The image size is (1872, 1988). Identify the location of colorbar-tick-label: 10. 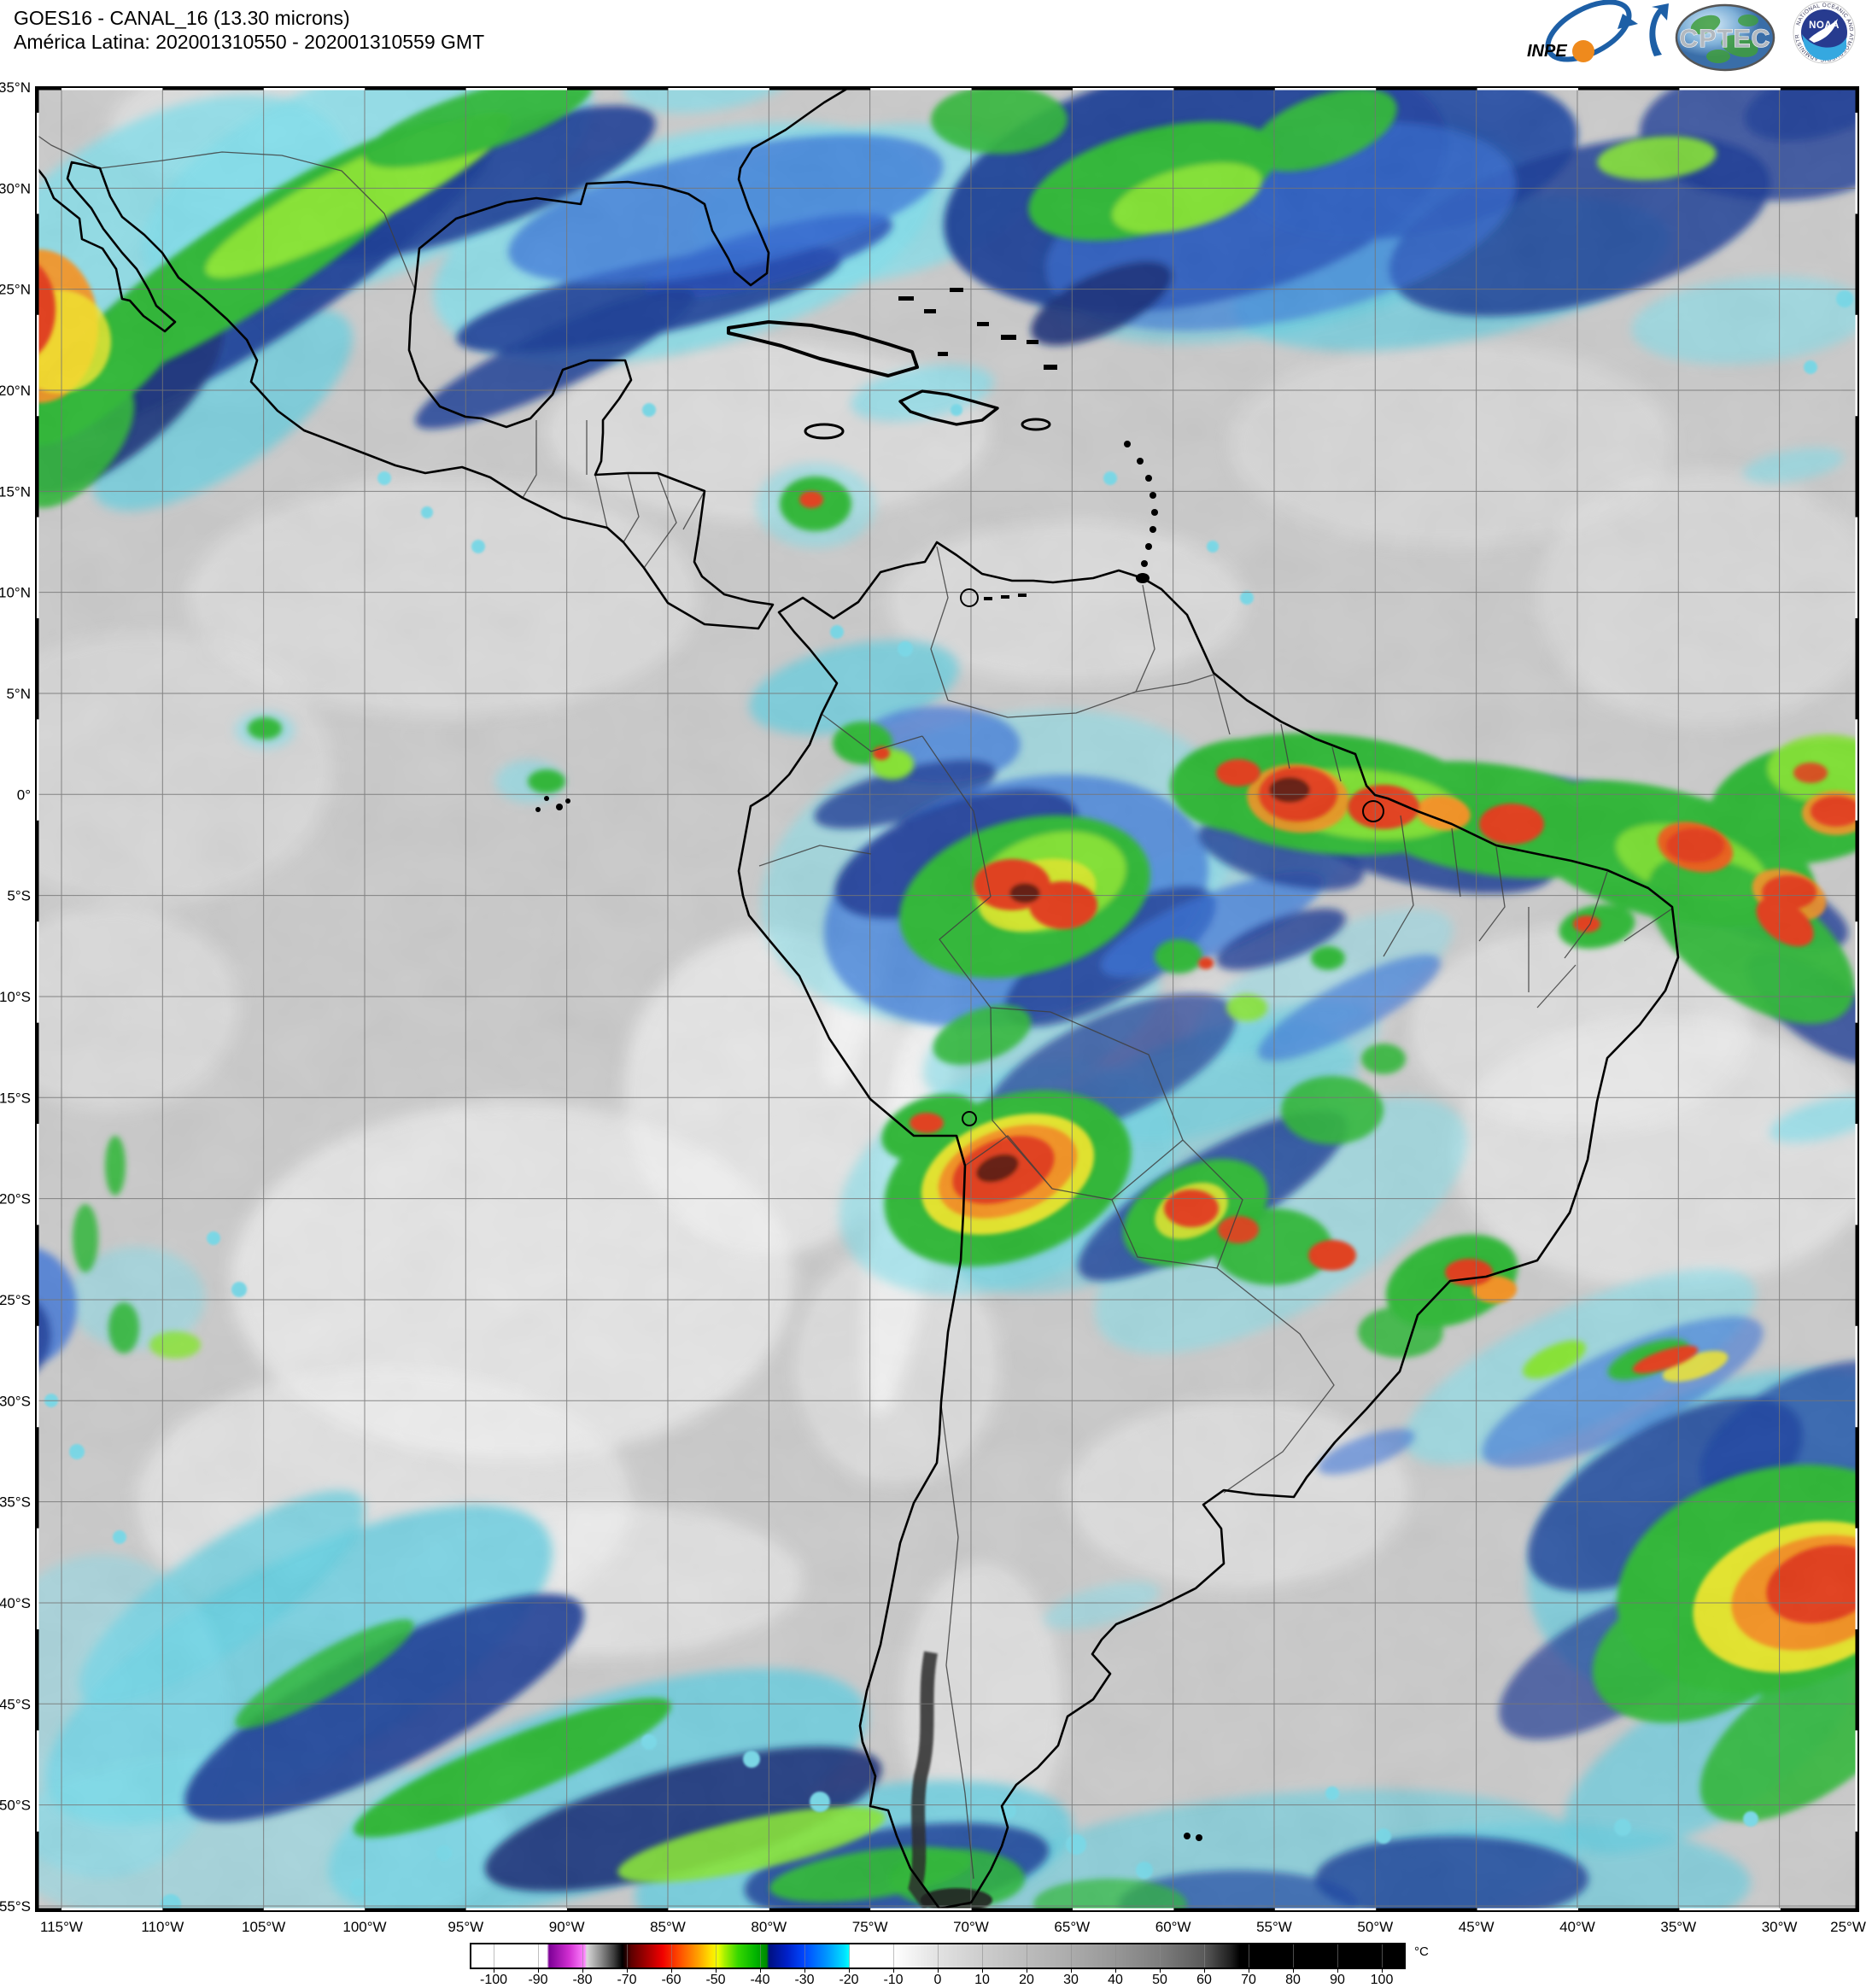
(982, 1980).